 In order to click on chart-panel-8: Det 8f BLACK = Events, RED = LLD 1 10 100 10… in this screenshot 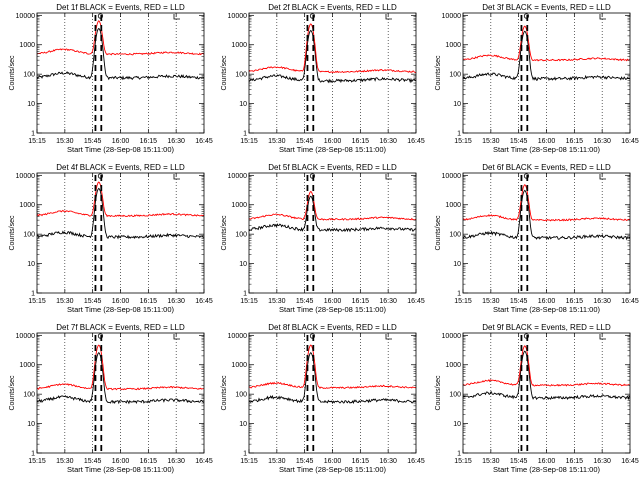, I will do `click(323, 398)`.